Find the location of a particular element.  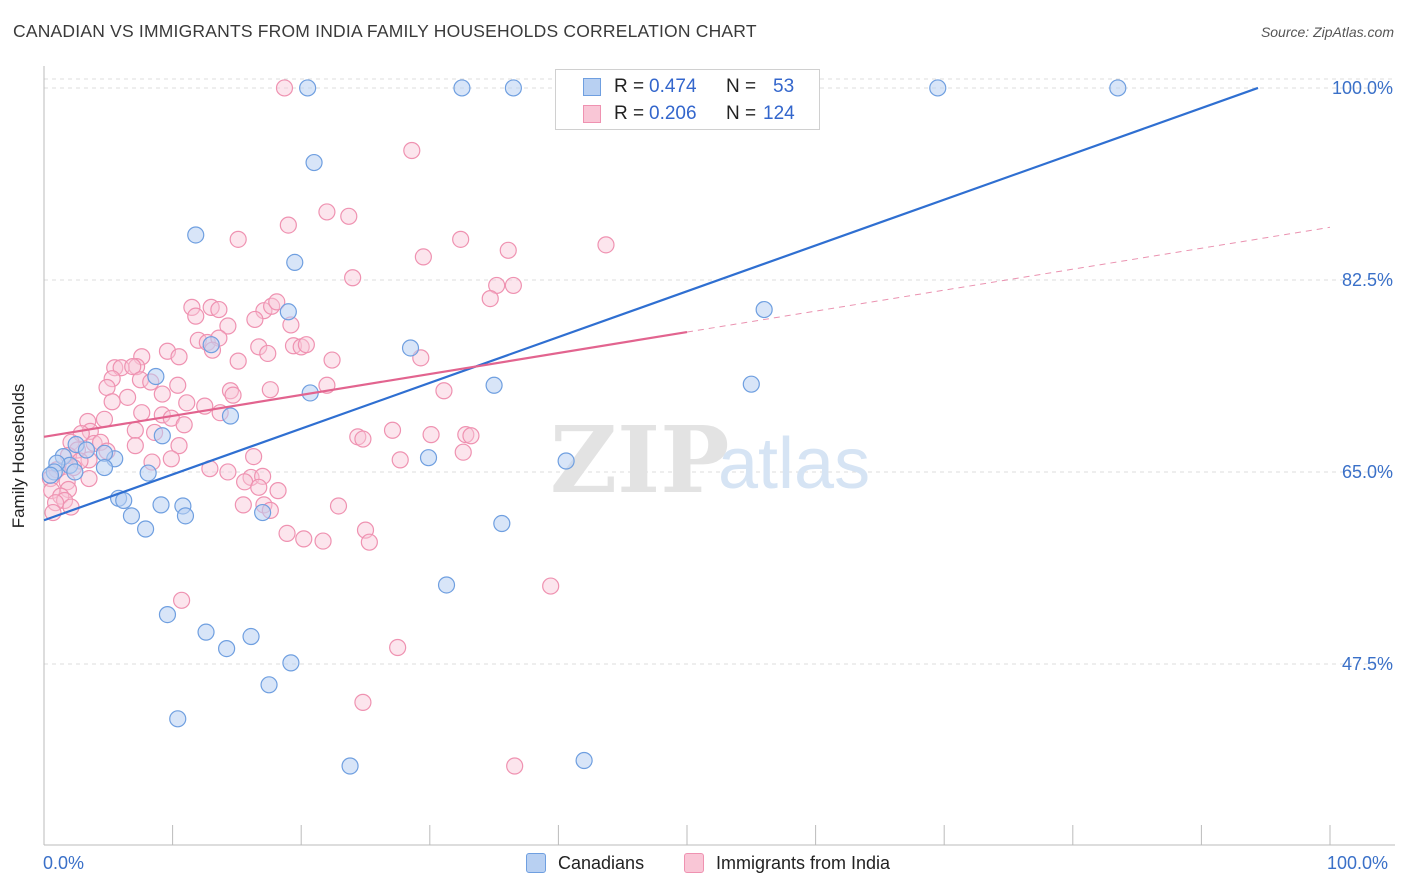

y-tick-label: 47.5% is located at coordinates (1367, 664).